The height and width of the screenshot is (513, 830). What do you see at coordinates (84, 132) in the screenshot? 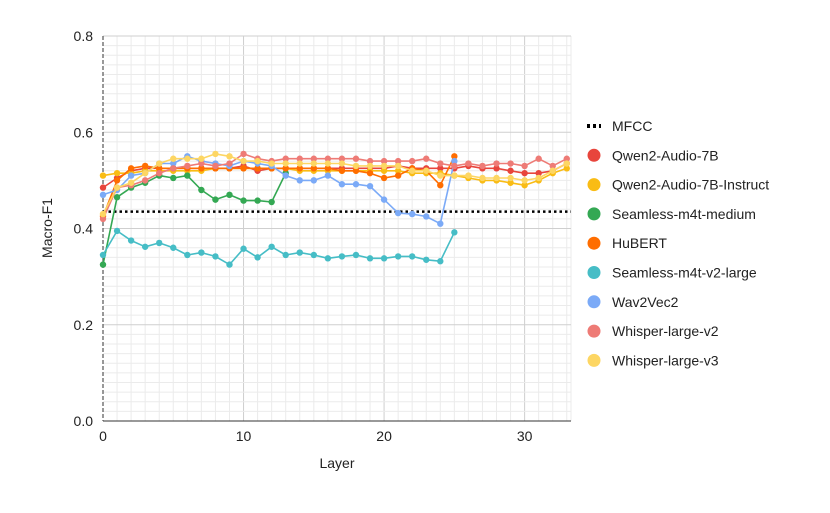
I see `y-tick-label: 0.6` at bounding box center [84, 132].